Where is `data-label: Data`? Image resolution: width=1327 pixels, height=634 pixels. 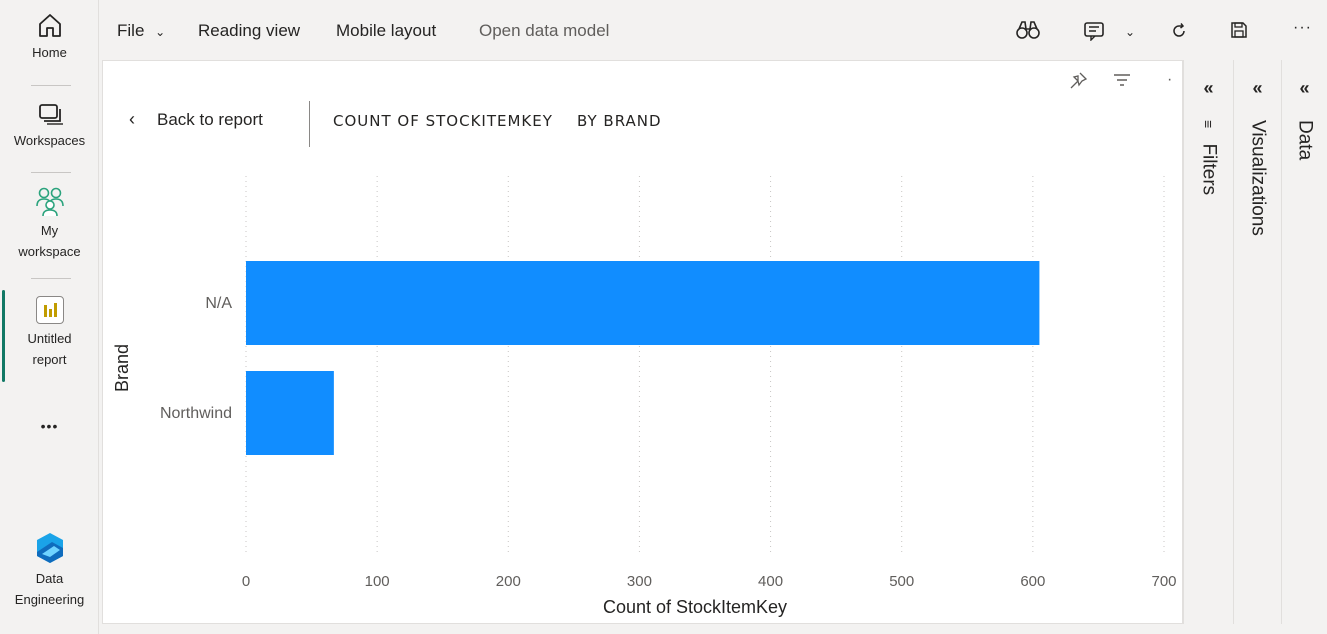
data-label: Data is located at coordinates (1305, 140).